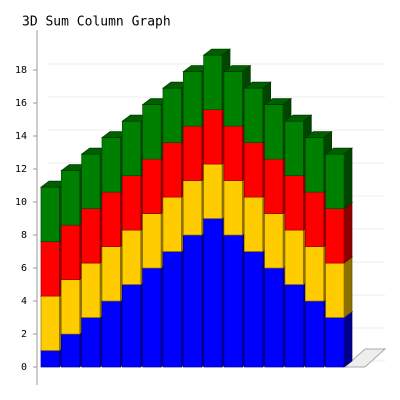 This screenshot has height=400, width=400. I want to click on y-tick-label: 8, so click(24, 235).